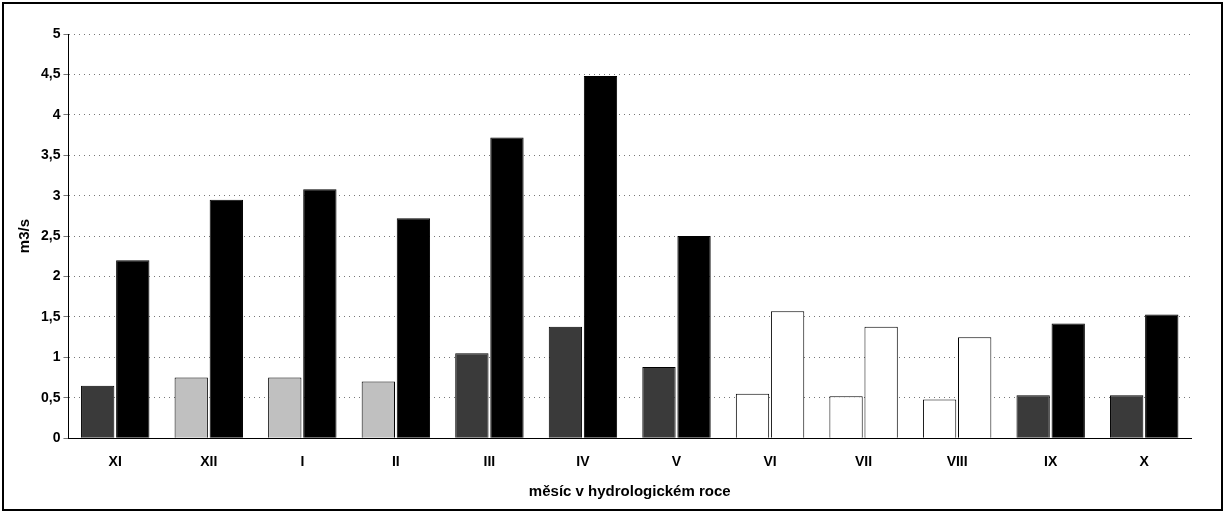 The width and height of the screenshot is (1227, 515). Describe the element at coordinates (583, 461) in the screenshot. I see `x-tick-label: IV` at that location.